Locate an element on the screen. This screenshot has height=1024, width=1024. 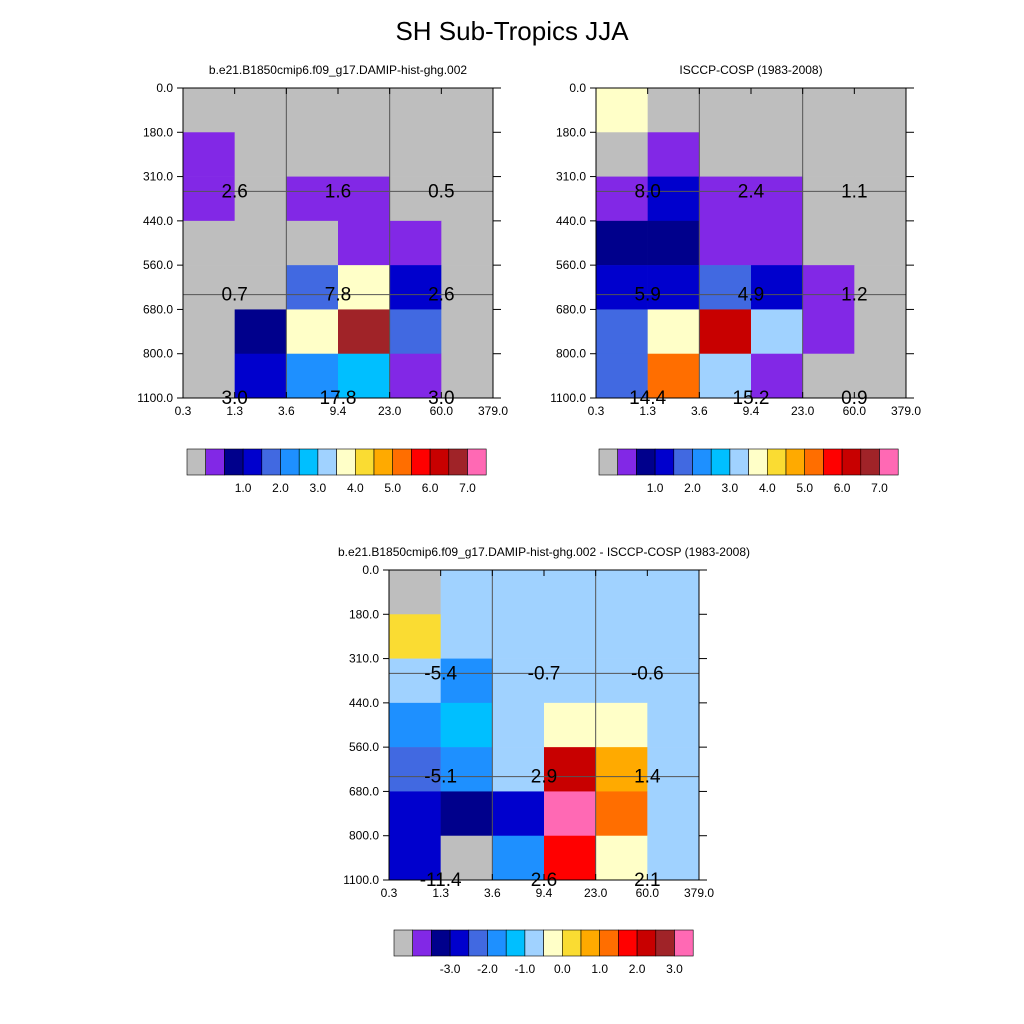
colorbar-label: 2.0 is located at coordinates (637, 969).